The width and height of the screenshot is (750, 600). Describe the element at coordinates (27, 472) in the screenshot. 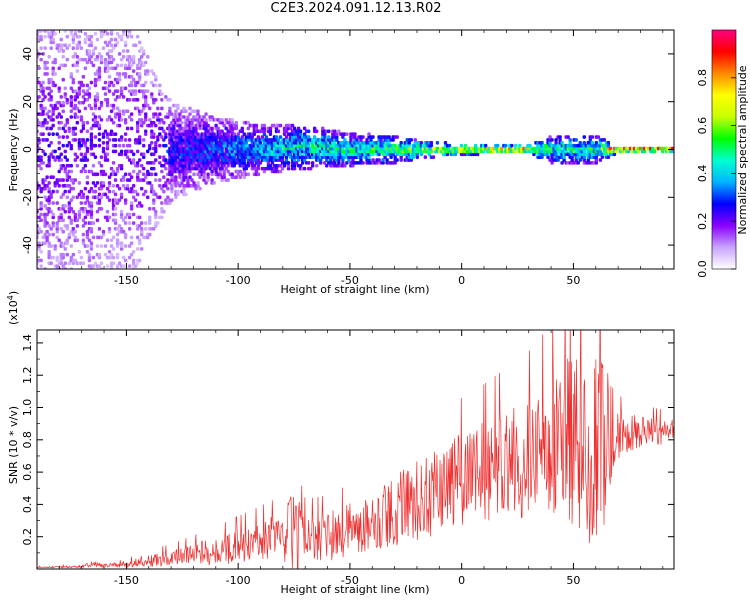

I see `y-tick-label: 0.6` at that location.